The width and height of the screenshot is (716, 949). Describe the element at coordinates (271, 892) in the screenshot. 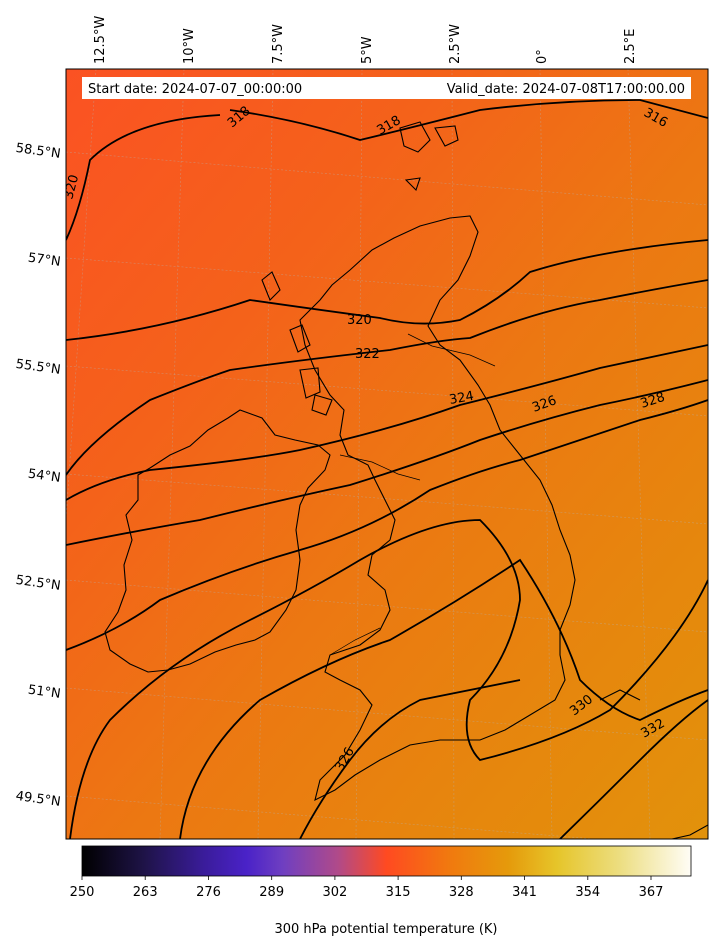

I see `colorbar-tick: 289` at that location.